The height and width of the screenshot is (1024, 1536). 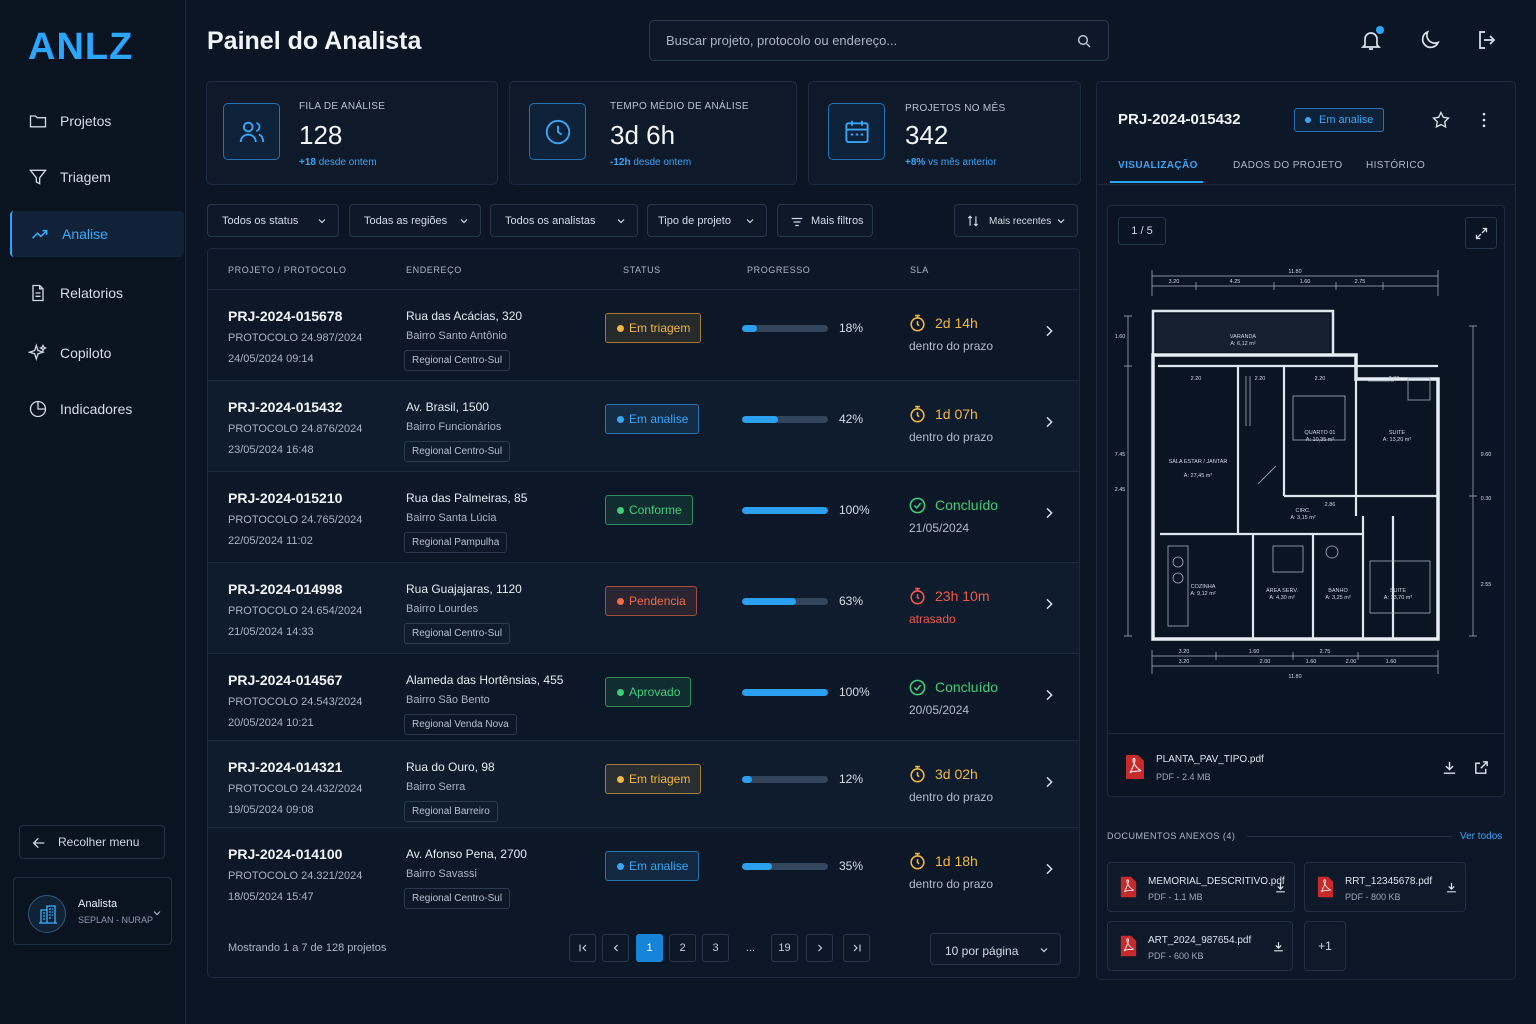 What do you see at coordinates (995, 949) in the screenshot?
I see `page-size-select: 10 por página` at bounding box center [995, 949].